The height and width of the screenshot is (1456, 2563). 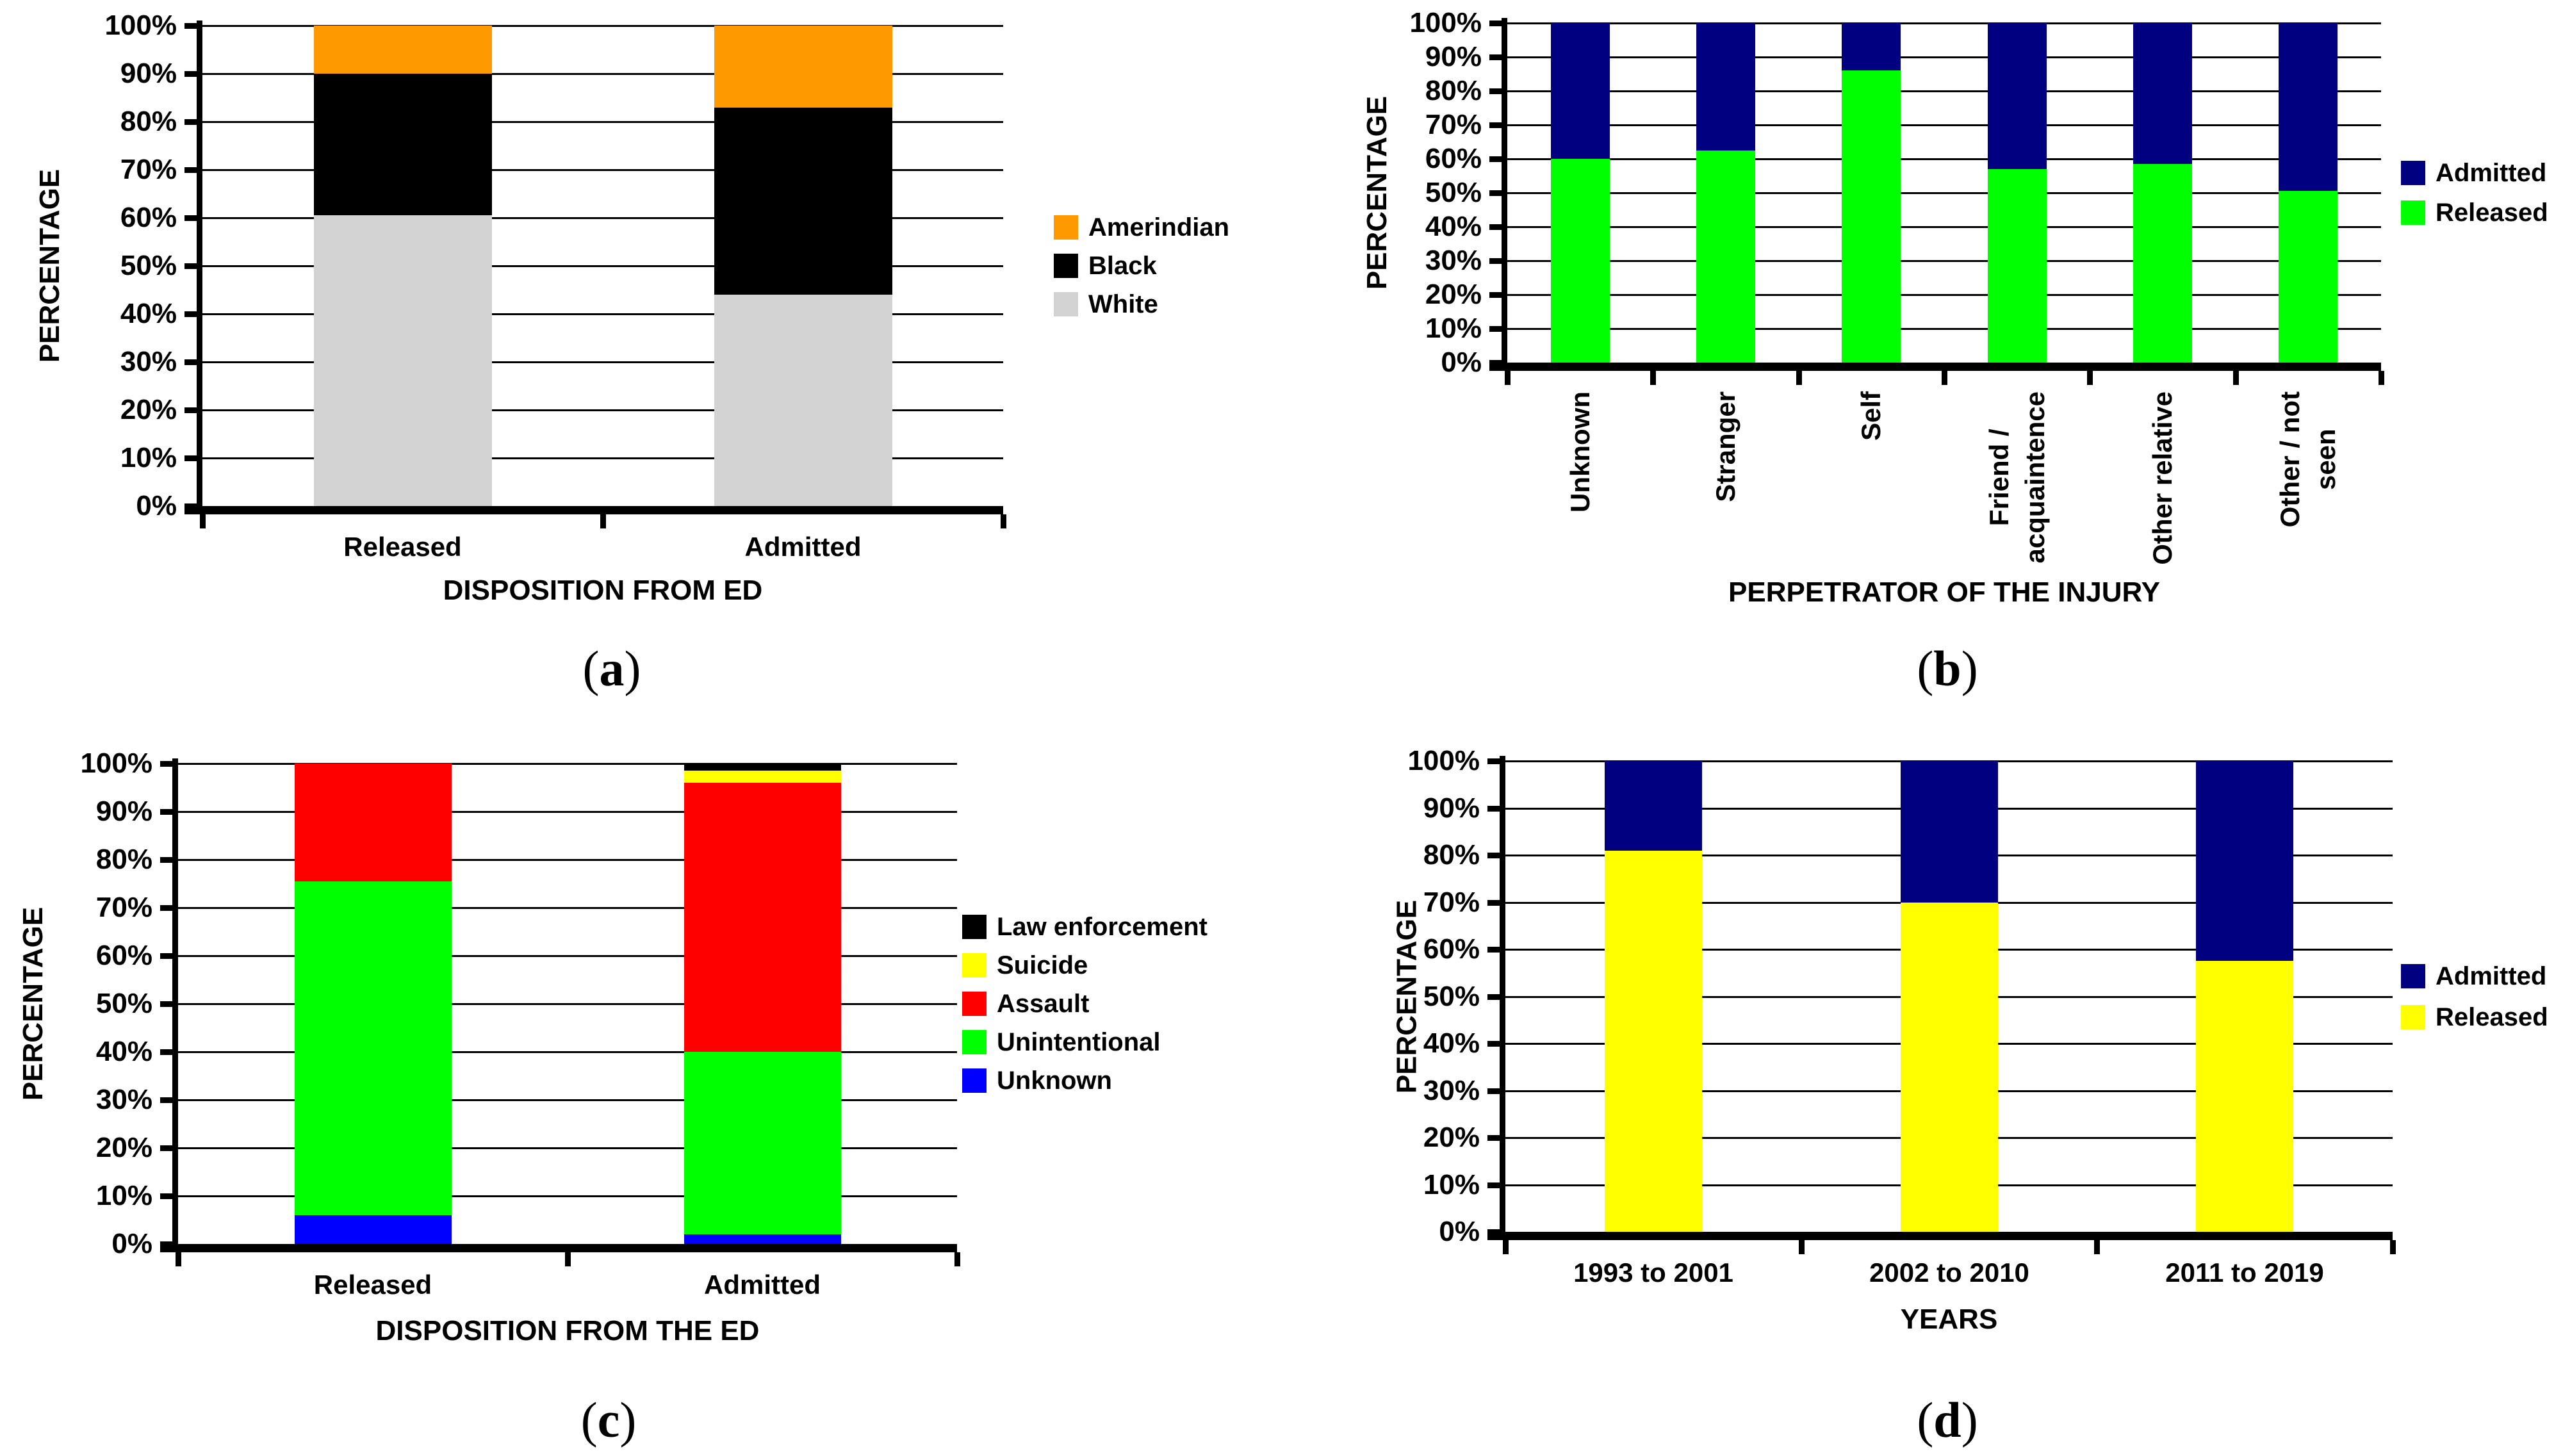 What do you see at coordinates (589, 1420) in the screenshot?
I see `panel-letter-paren: (` at bounding box center [589, 1420].